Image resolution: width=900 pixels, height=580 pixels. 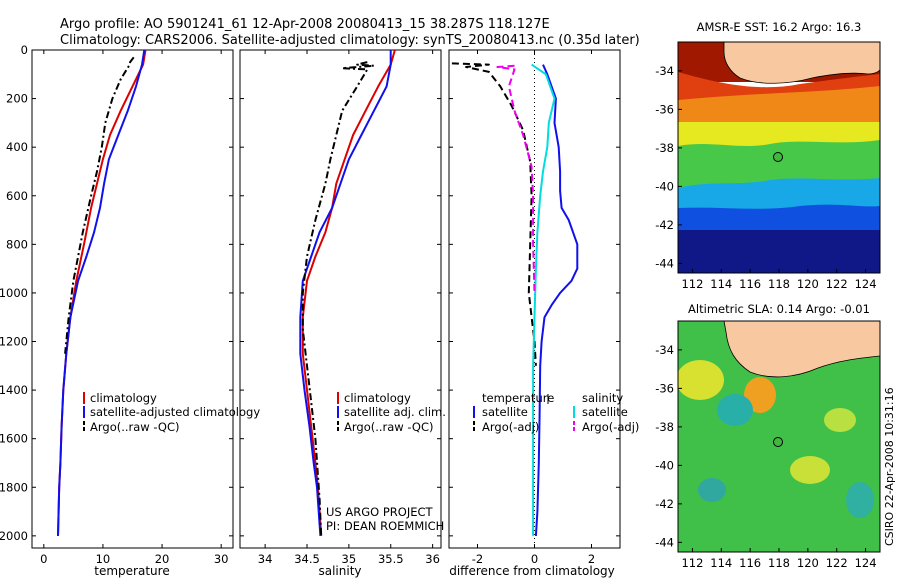 I want to click on sst-map-title: AMSR-E SST: 16.2 Argo: 16.3, so click(x=779, y=27).